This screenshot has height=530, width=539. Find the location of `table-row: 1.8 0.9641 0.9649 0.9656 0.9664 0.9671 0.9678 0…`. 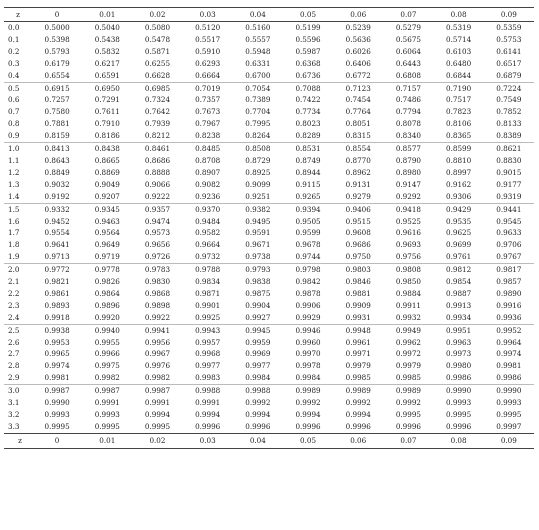

table-row: 1.8 0.9641 0.9649 0.9656 0.9664 0.9671 0.9678 0… is located at coordinates (269, 245).